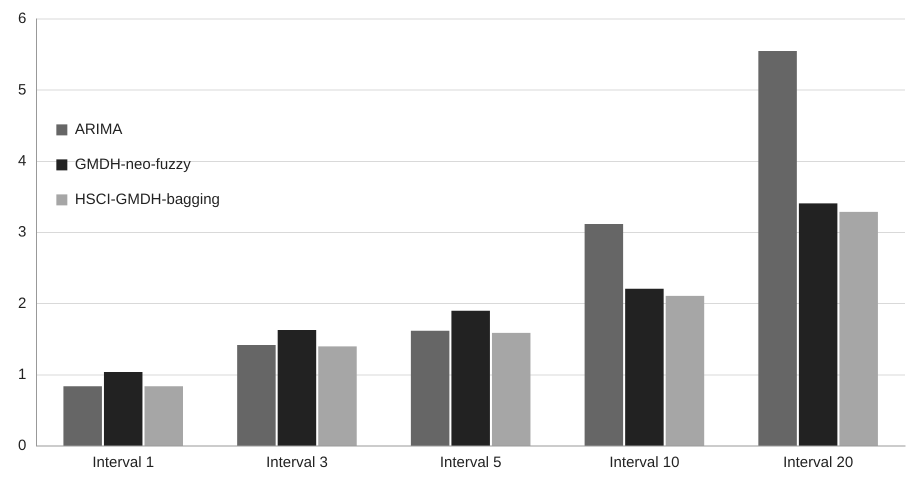 The image size is (913, 486). I want to click on y-tick-label: 5, so click(22, 89).